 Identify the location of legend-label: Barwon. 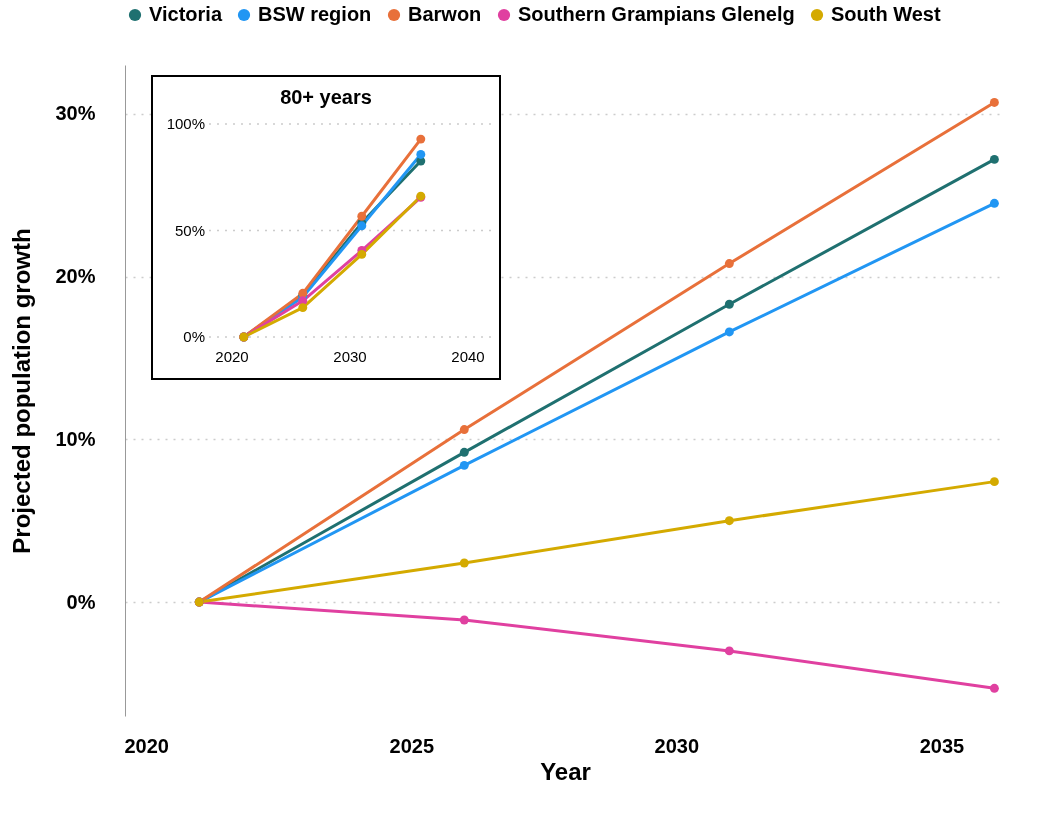
(445, 14).